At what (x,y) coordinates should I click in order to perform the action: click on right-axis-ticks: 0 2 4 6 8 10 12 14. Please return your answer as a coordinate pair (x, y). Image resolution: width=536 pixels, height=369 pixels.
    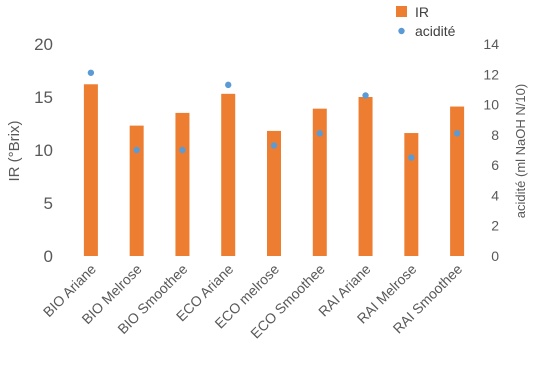
    Looking at the image, I should click on (491, 150).